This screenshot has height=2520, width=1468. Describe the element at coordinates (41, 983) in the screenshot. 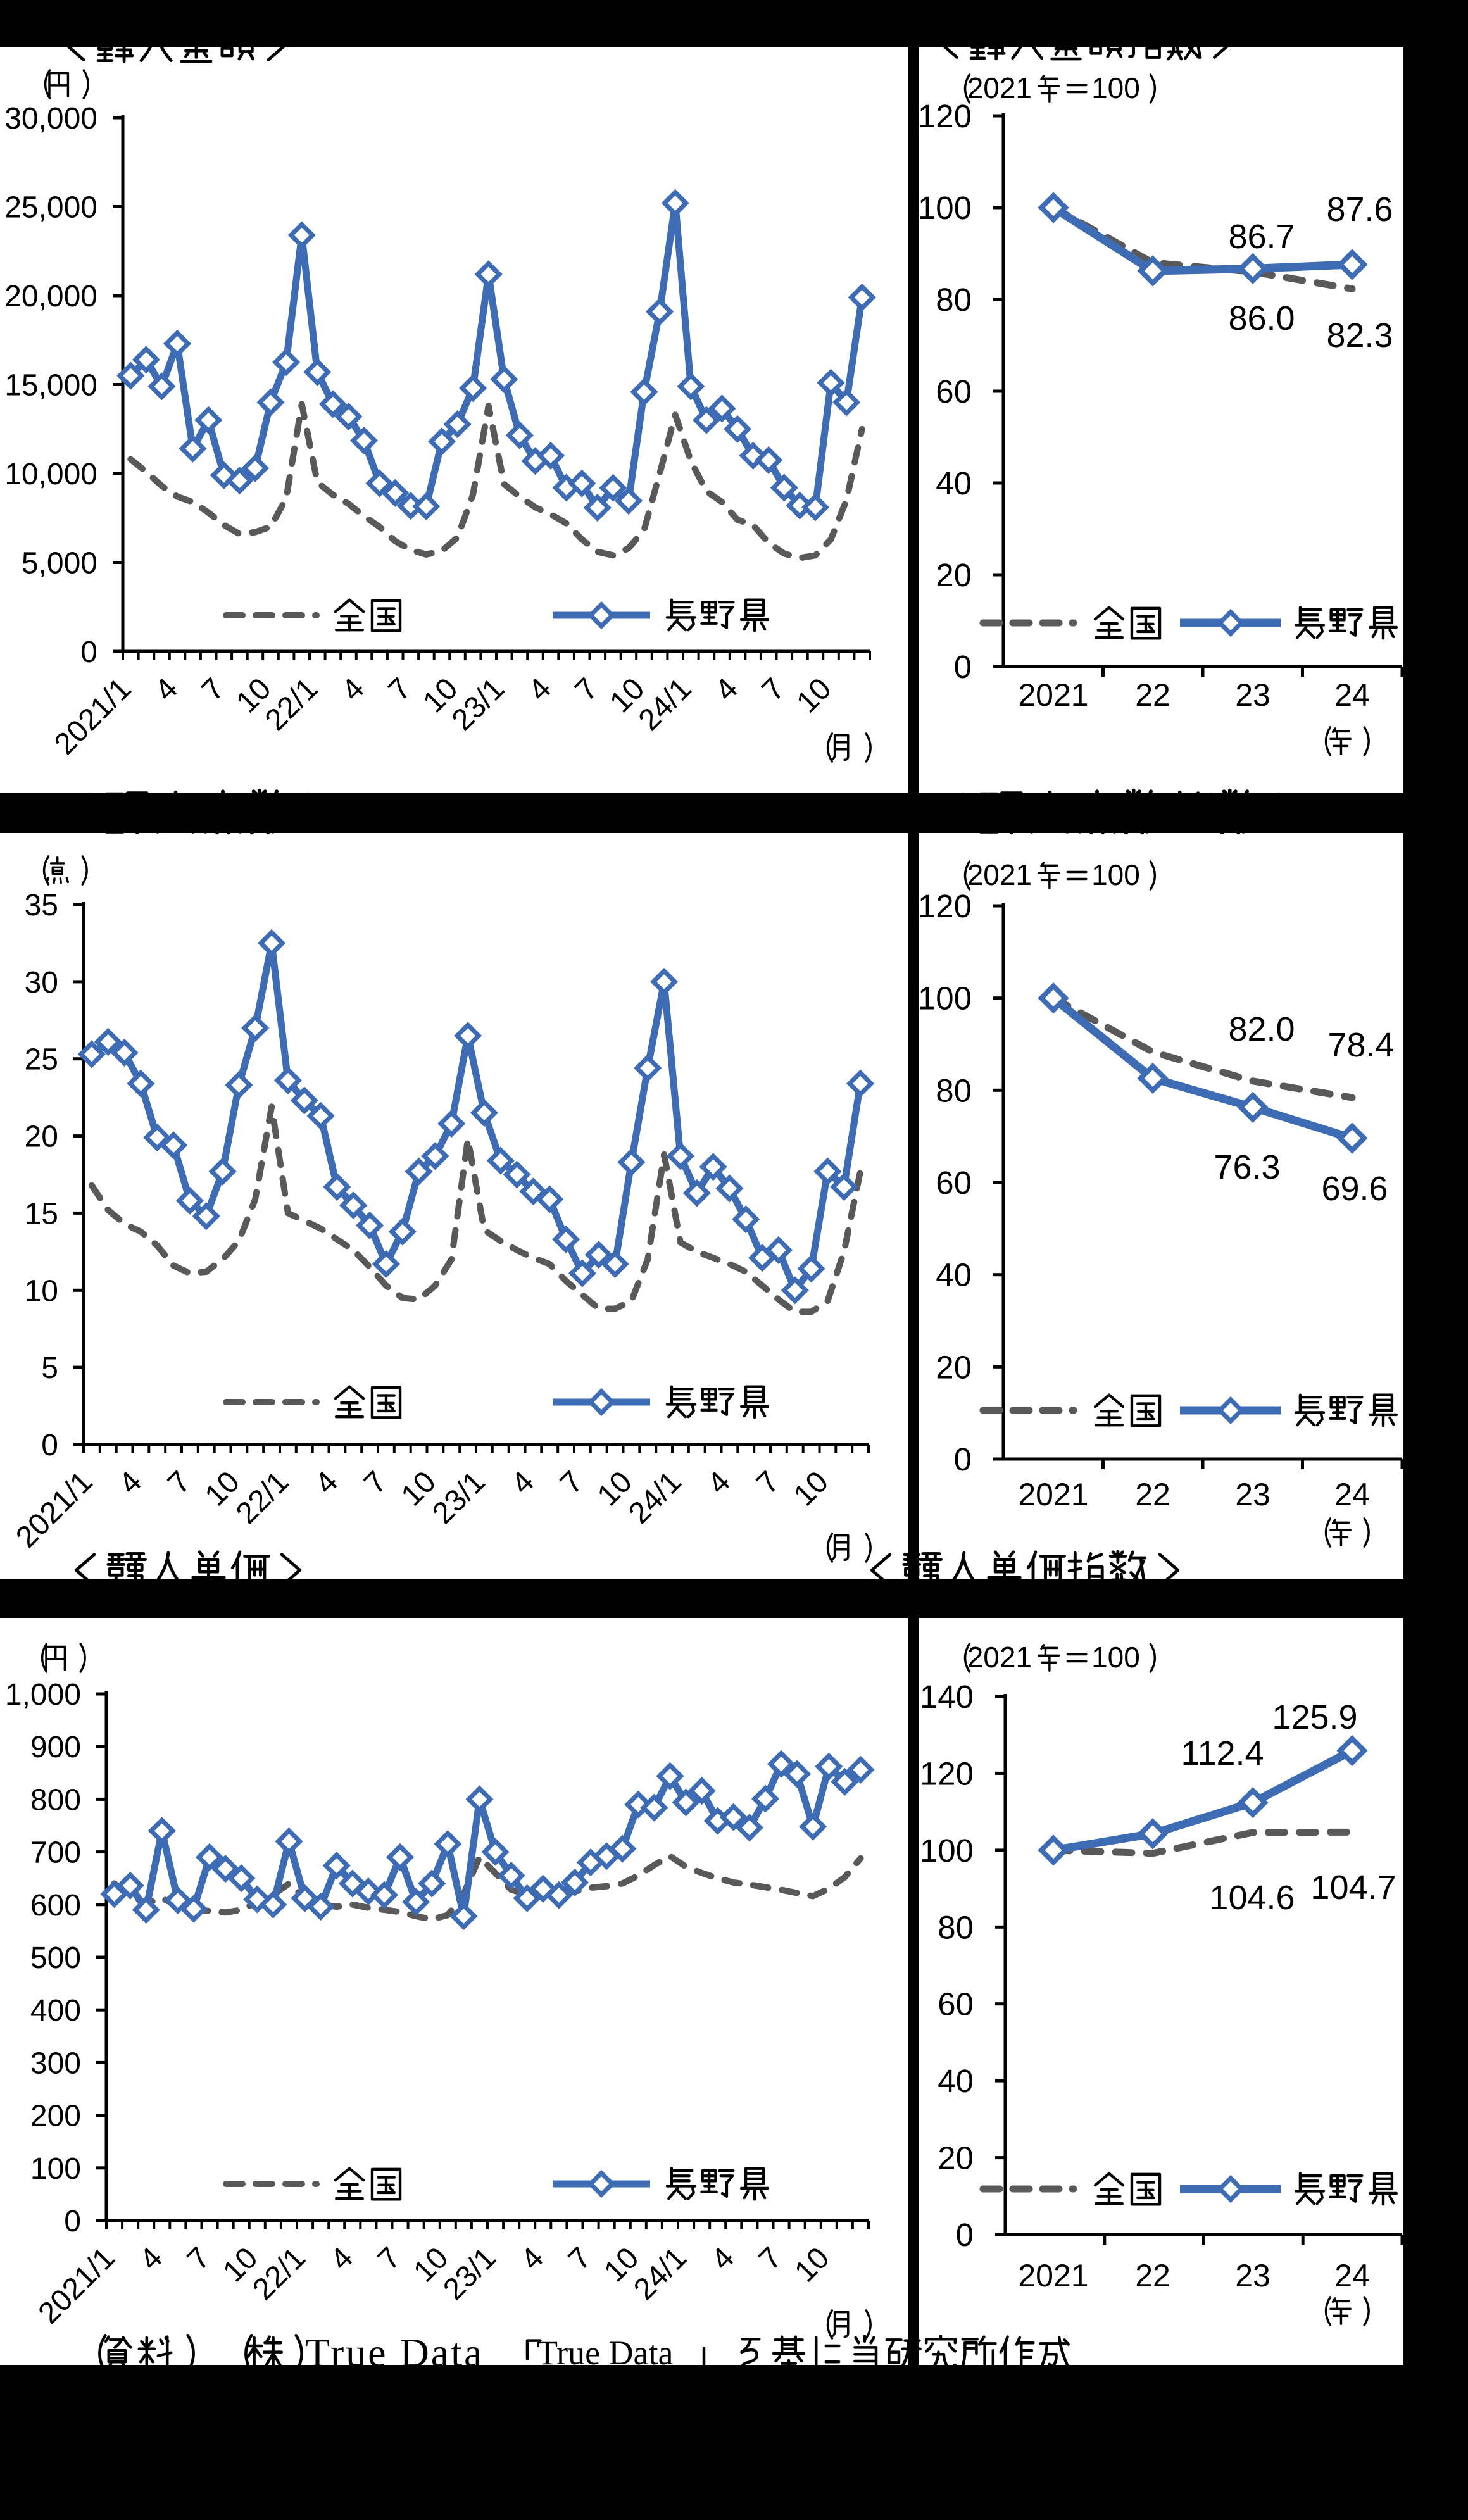

I see `svg-text: 30` at that location.